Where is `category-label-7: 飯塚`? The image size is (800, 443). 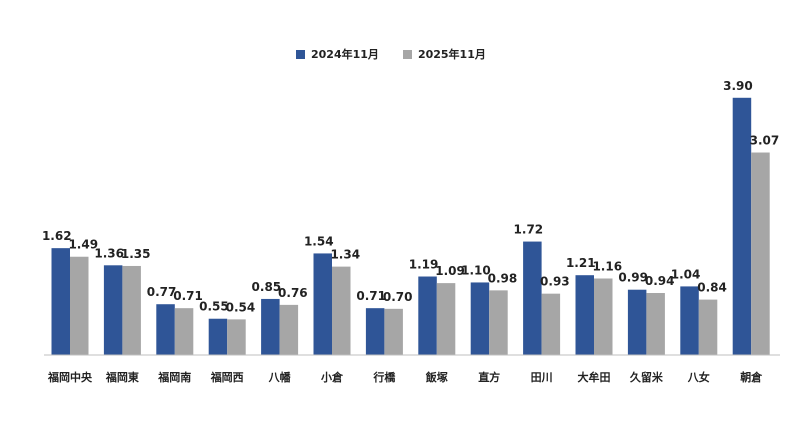
category-label-7: 飯塚 is located at coordinates (436, 377).